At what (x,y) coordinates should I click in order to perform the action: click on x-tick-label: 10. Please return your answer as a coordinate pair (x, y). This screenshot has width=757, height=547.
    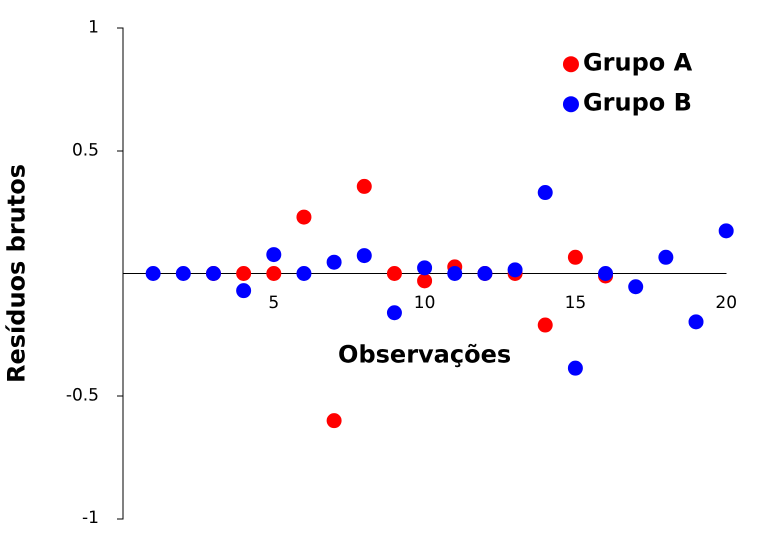
    Looking at the image, I should click on (425, 303).